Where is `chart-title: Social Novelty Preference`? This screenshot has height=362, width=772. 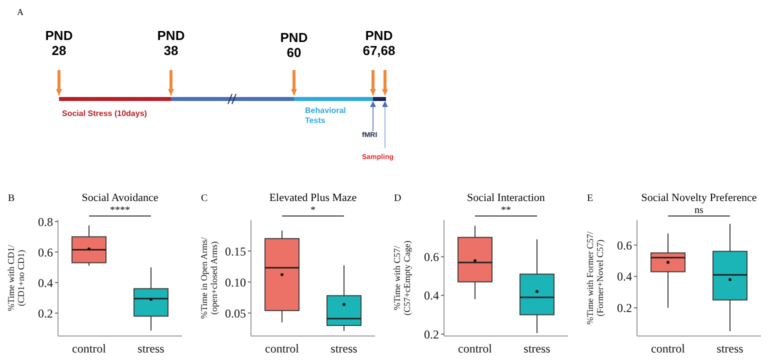
chart-title: Social Novelty Preference is located at coordinates (699, 198).